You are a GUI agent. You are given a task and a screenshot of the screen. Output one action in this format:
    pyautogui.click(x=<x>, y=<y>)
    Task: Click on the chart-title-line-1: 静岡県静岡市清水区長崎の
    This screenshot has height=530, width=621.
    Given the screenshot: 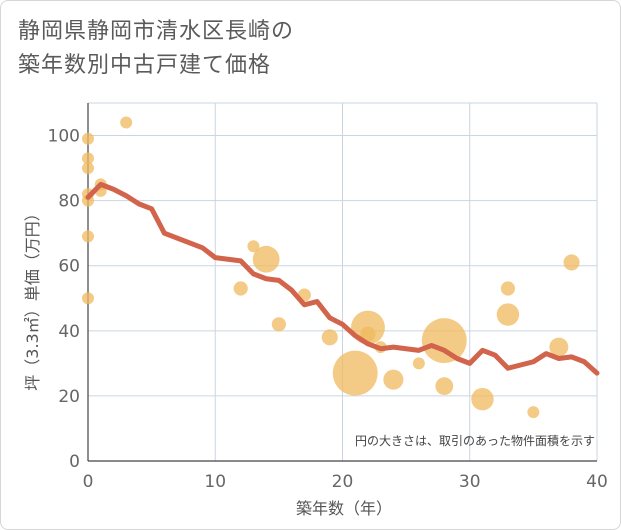 What is the action you would take?
    pyautogui.click(x=156, y=31)
    